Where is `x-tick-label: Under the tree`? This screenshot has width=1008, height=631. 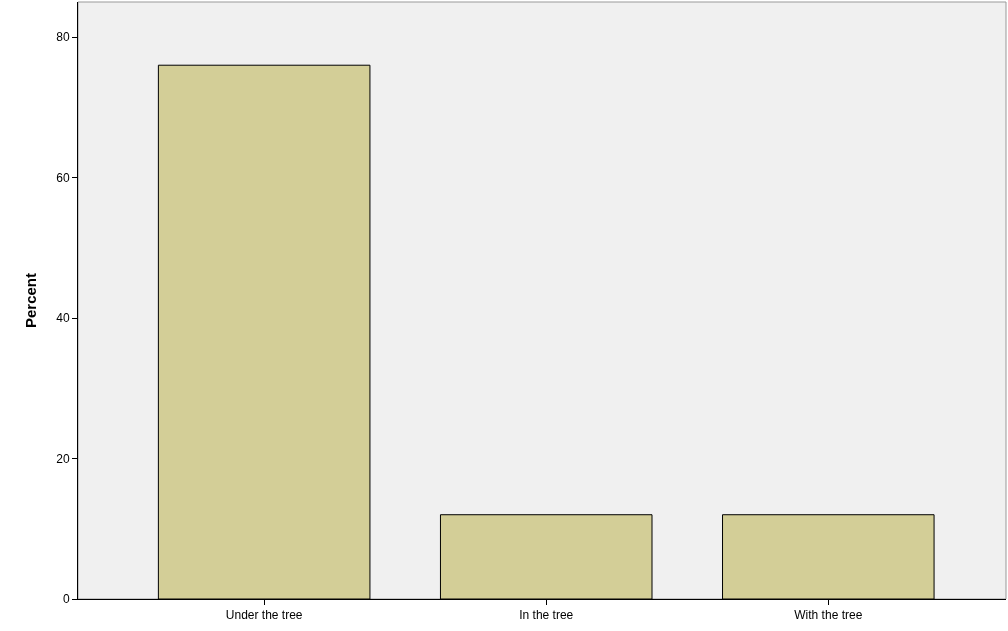 x-tick-label: Under the tree is located at coordinates (264, 615).